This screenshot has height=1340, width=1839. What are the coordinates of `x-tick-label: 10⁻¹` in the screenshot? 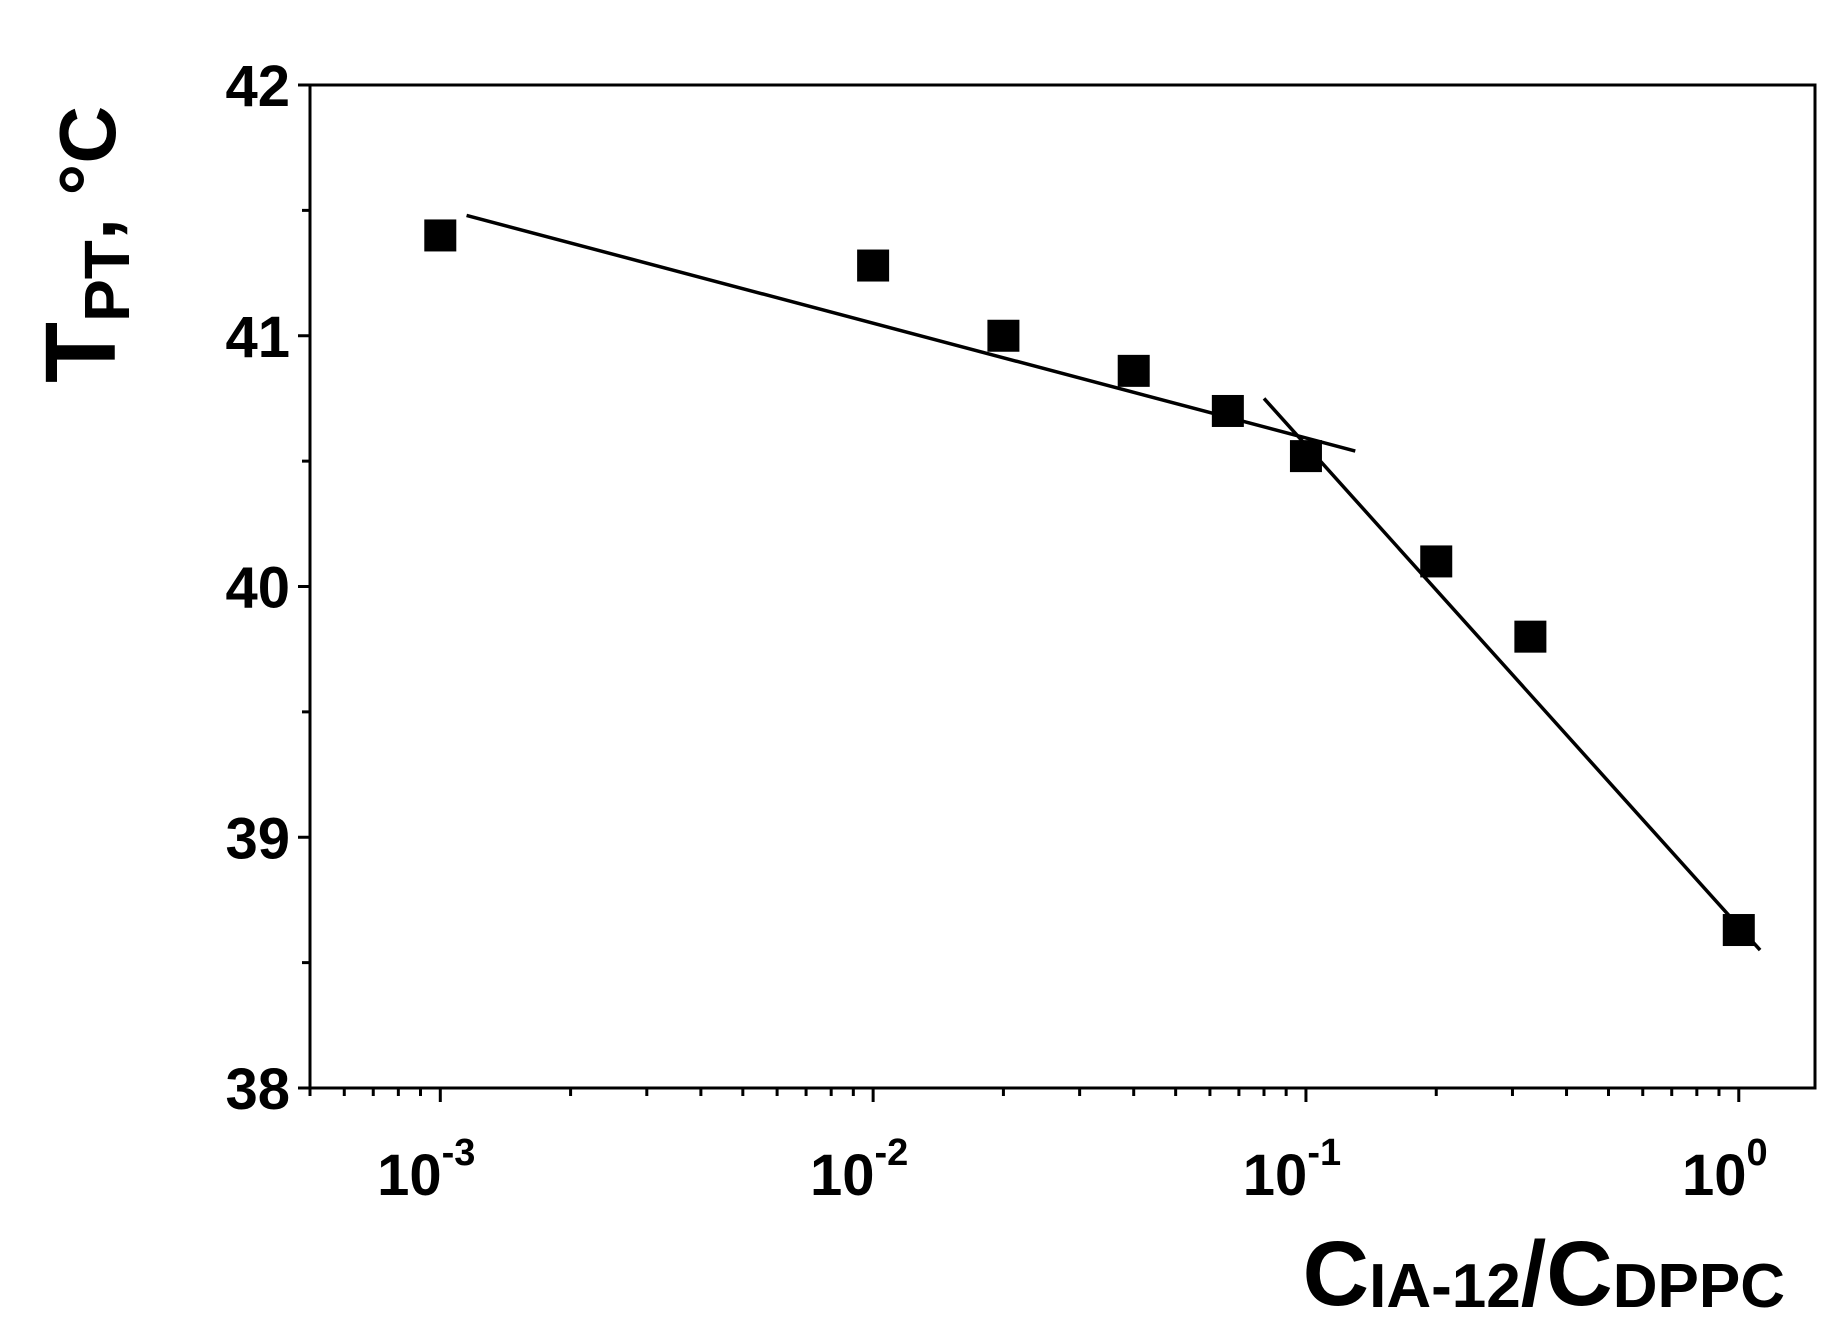 It's located at (1292, 1170).